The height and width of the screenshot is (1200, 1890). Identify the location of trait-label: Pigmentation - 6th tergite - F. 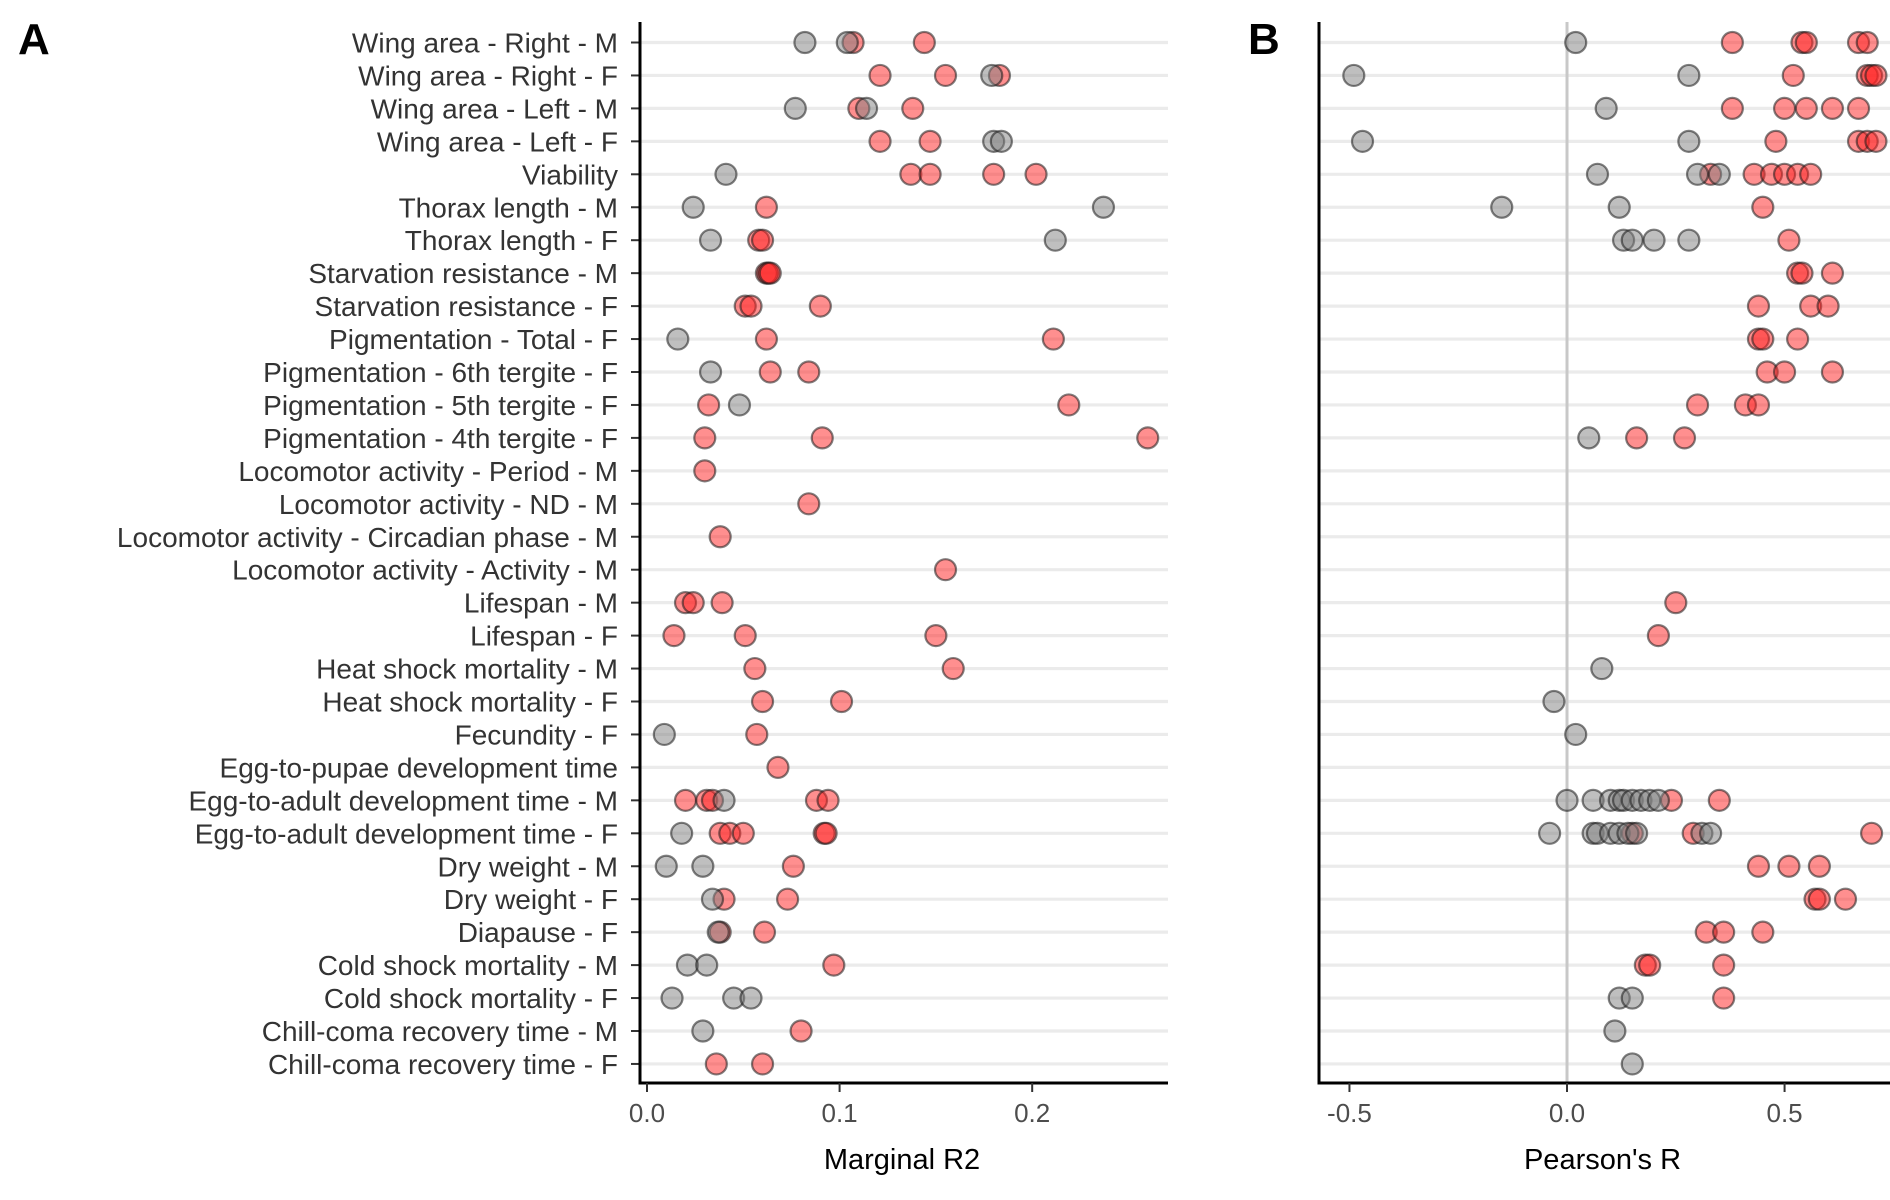
(440, 372).